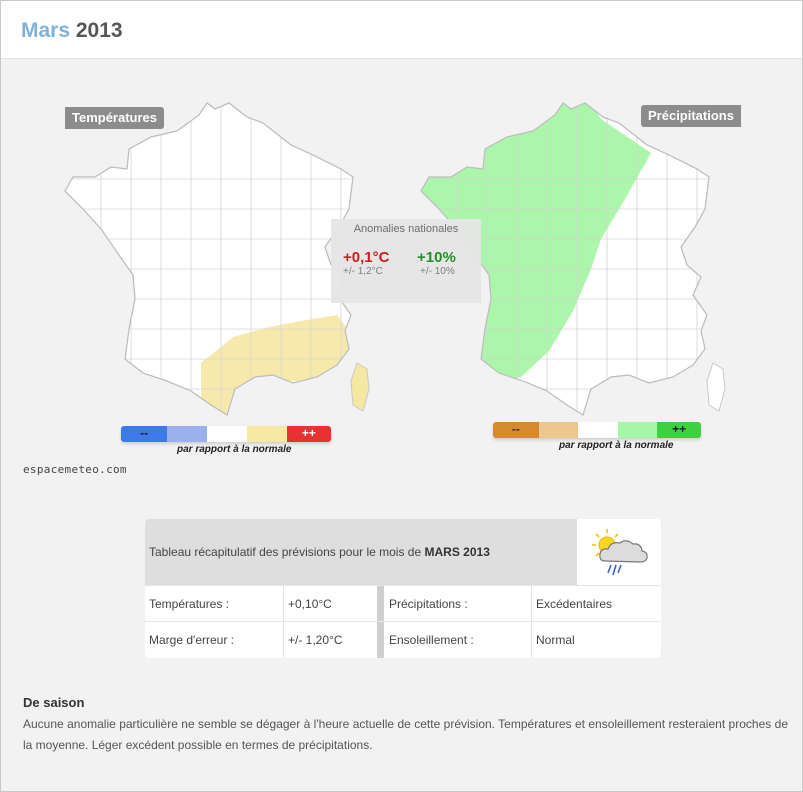 The height and width of the screenshot is (792, 803). What do you see at coordinates (363, 271) in the screenshot?
I see `temperature-anomaly-error: +/- 1,2°C` at bounding box center [363, 271].